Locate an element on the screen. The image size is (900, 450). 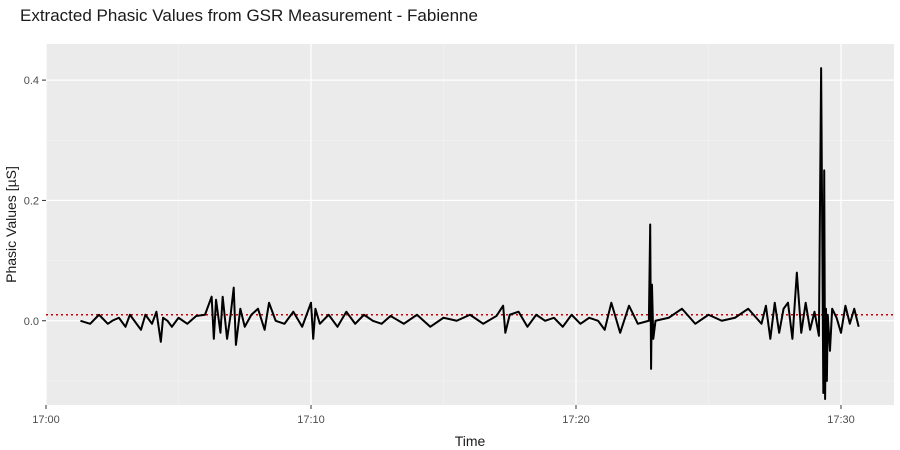
x-tick-label: 17:20 is located at coordinates (576, 420).